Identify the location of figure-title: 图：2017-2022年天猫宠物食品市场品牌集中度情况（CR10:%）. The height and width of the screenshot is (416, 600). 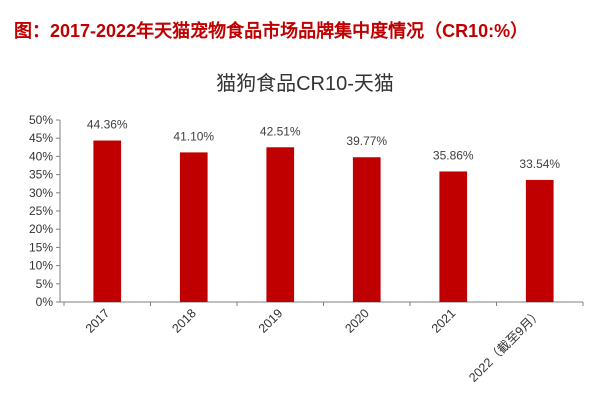
(271, 30).